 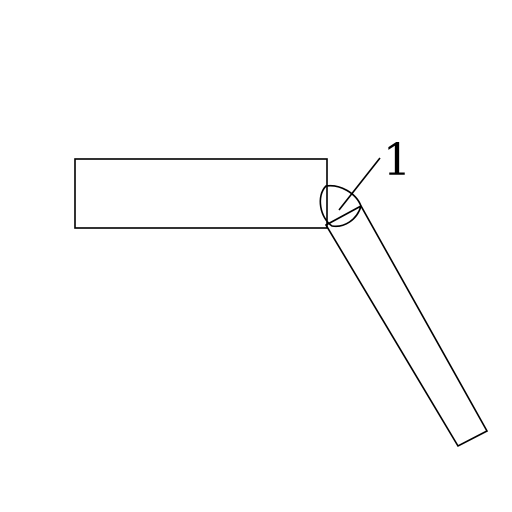 What do you see at coordinates (340, 206) in the screenshot?
I see `weld-bead` at bounding box center [340, 206].